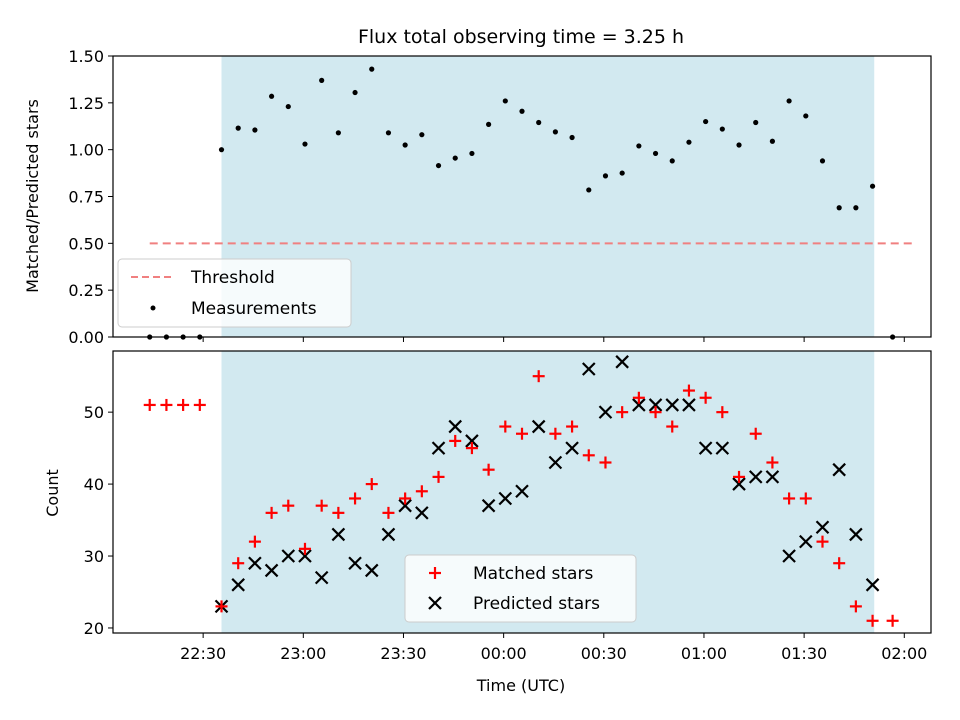 Image resolution: width=960 pixels, height=720 pixels. Describe the element at coordinates (254, 309) in the screenshot. I see `measurements-legend-label: Measurements` at that location.